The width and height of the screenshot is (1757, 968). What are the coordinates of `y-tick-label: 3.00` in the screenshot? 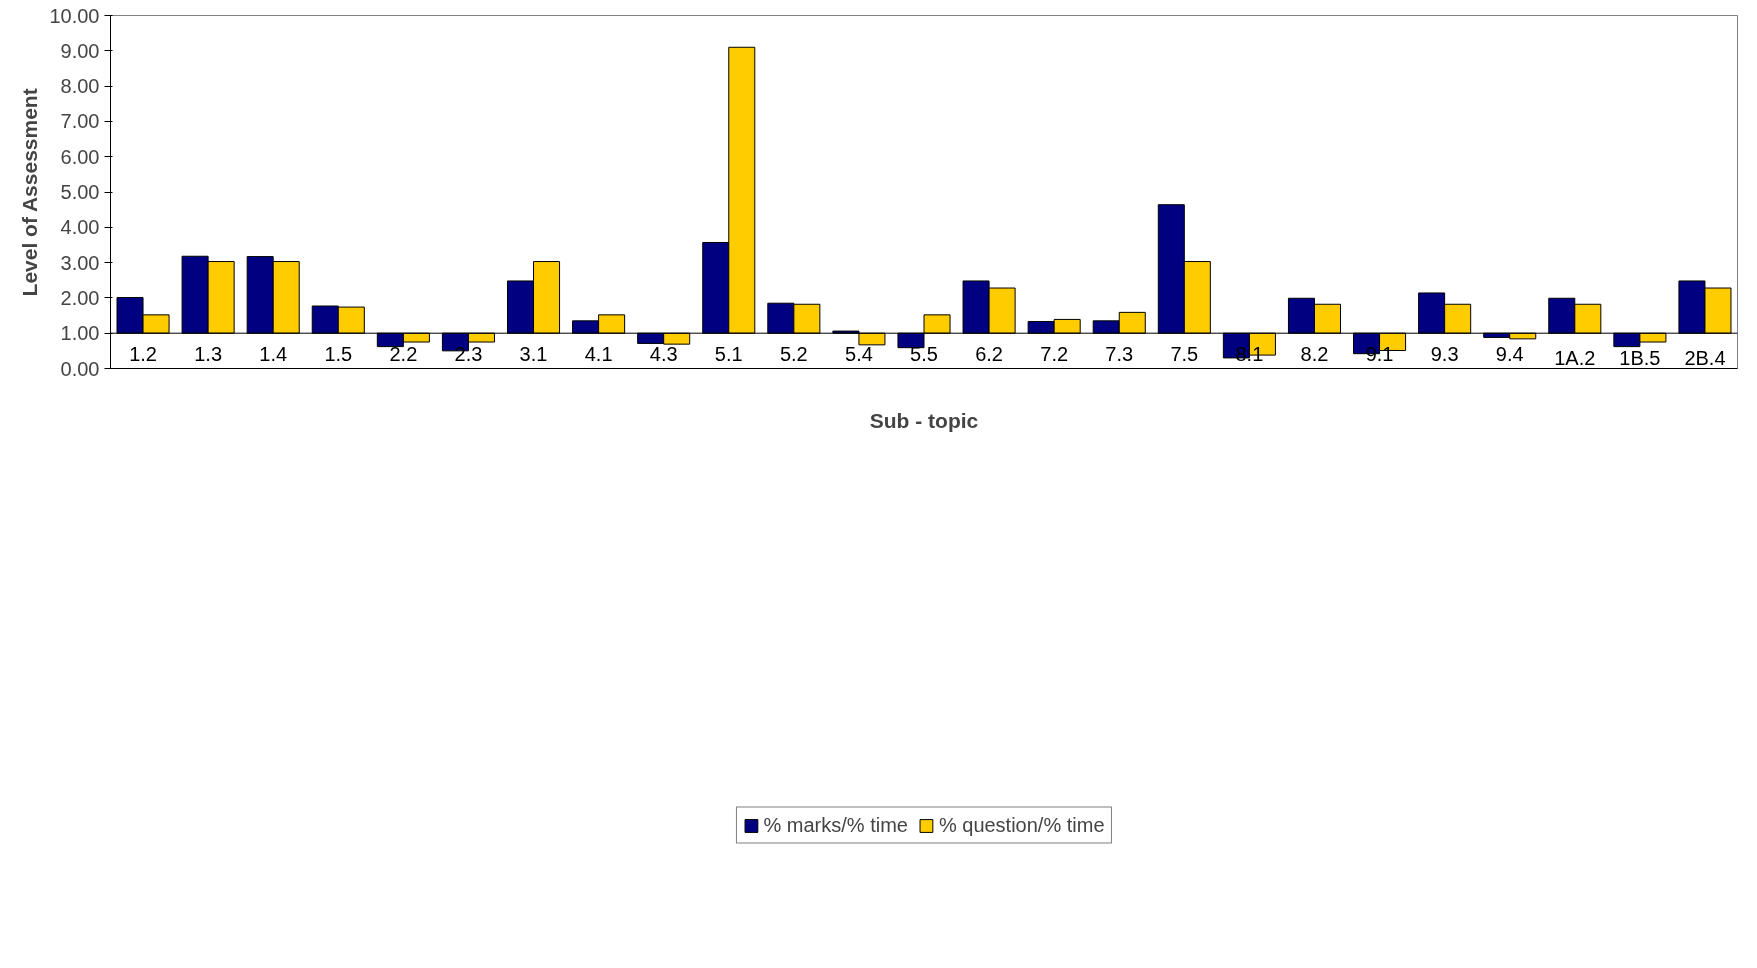 It's located at (80, 262).